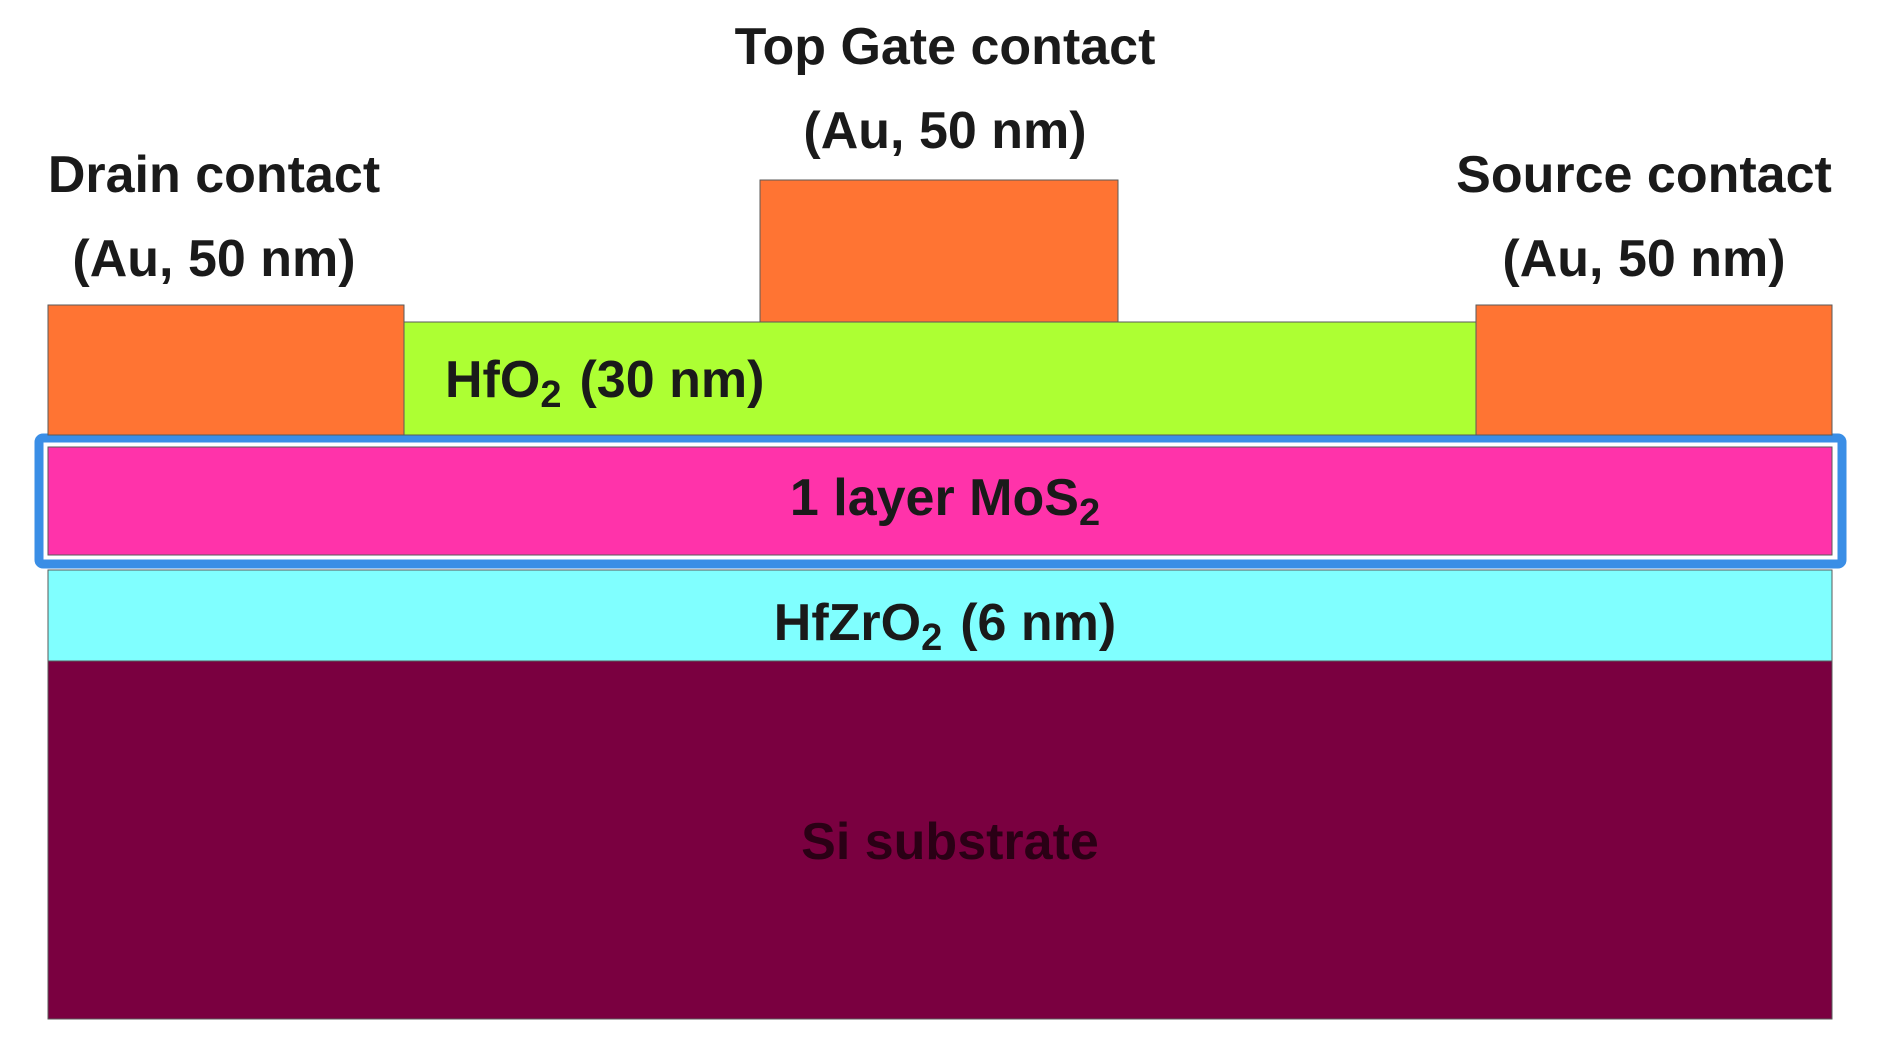 The width and height of the screenshot is (1880, 1050). Describe the element at coordinates (213, 259) in the screenshot. I see `drain-detail: (Au, 50 nm)` at that location.